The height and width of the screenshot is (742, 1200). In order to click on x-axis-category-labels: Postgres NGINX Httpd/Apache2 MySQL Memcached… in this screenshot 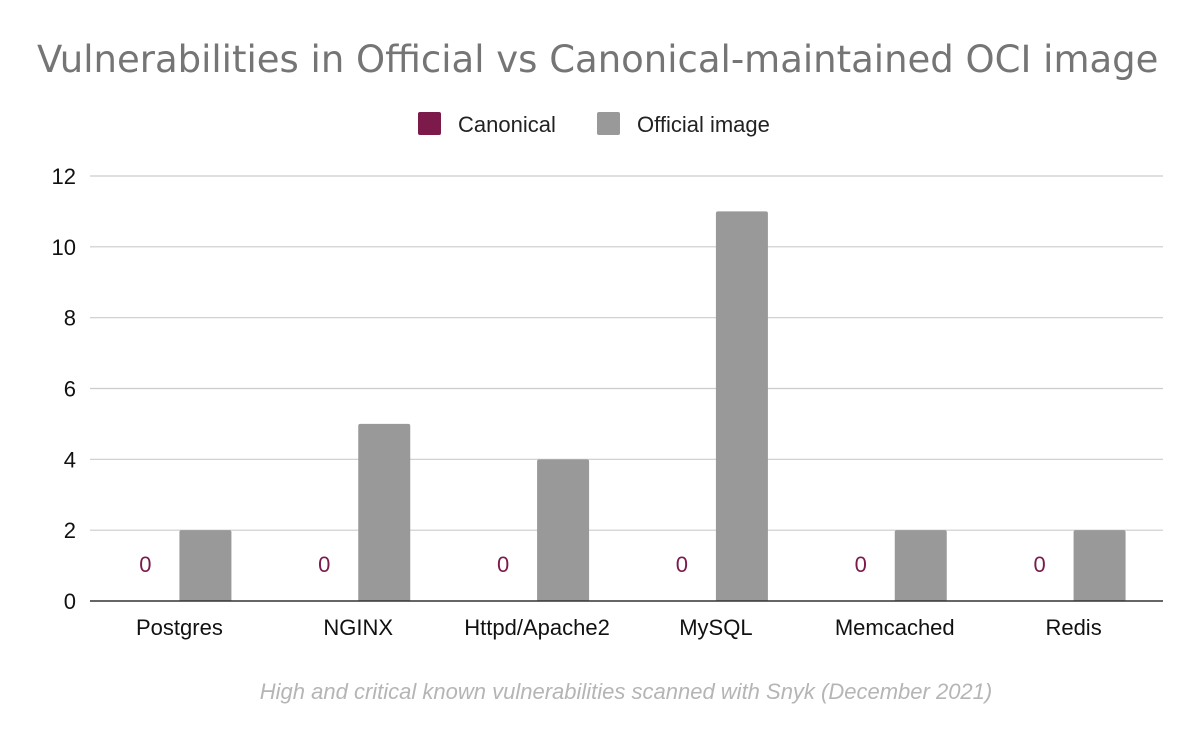, I will do `click(619, 627)`.